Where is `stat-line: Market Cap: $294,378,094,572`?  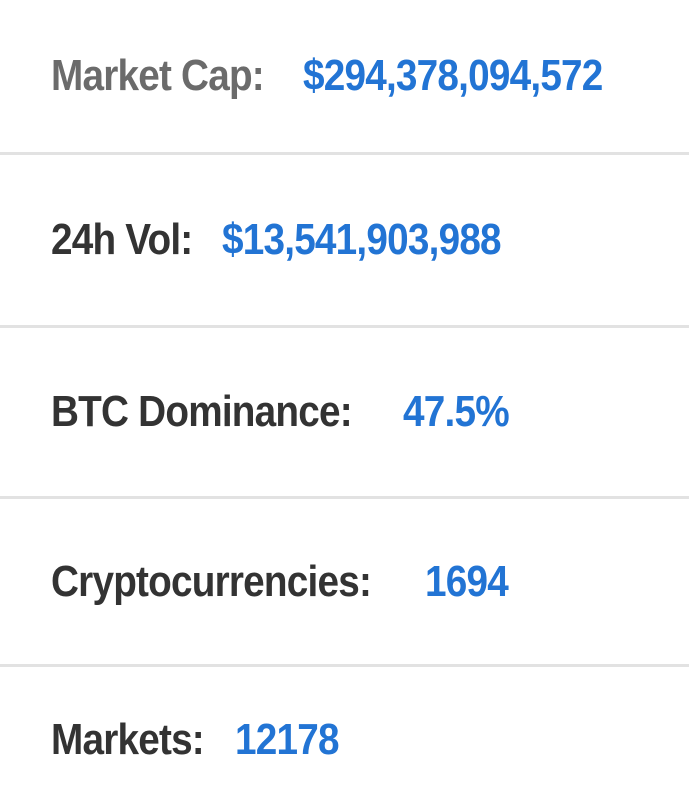
stat-line: Market Cap: $294,378,094,572 is located at coordinates (347, 76).